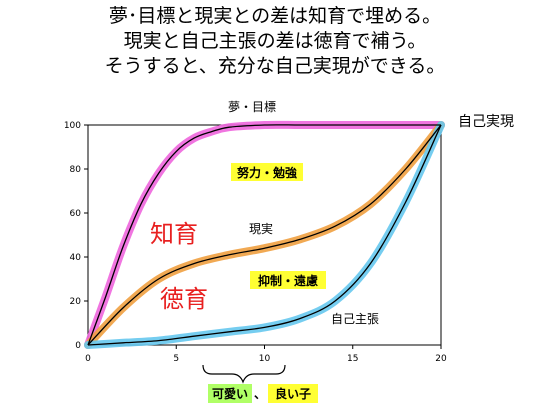  Describe the element at coordinates (275, 16) in the screenshot. I see `title-line-1: 夢･目標と現実との差は知育で埋める。` at that location.